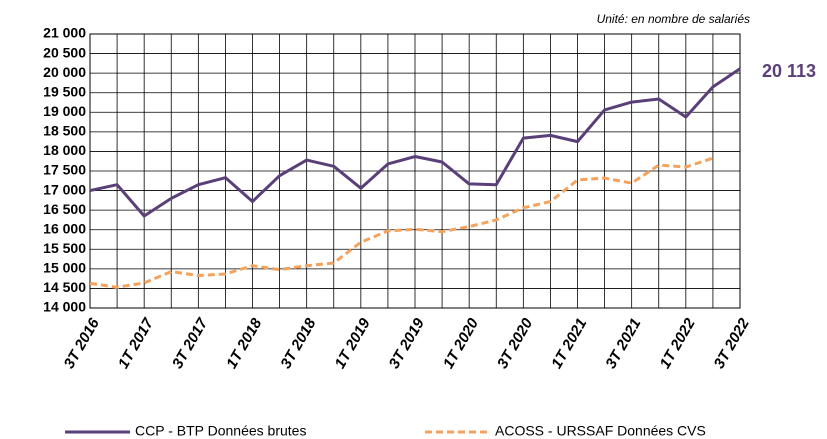 The height and width of the screenshot is (439, 827). Describe the element at coordinates (64, 131) in the screenshot. I see `y-tick-label: 18 500` at that location.